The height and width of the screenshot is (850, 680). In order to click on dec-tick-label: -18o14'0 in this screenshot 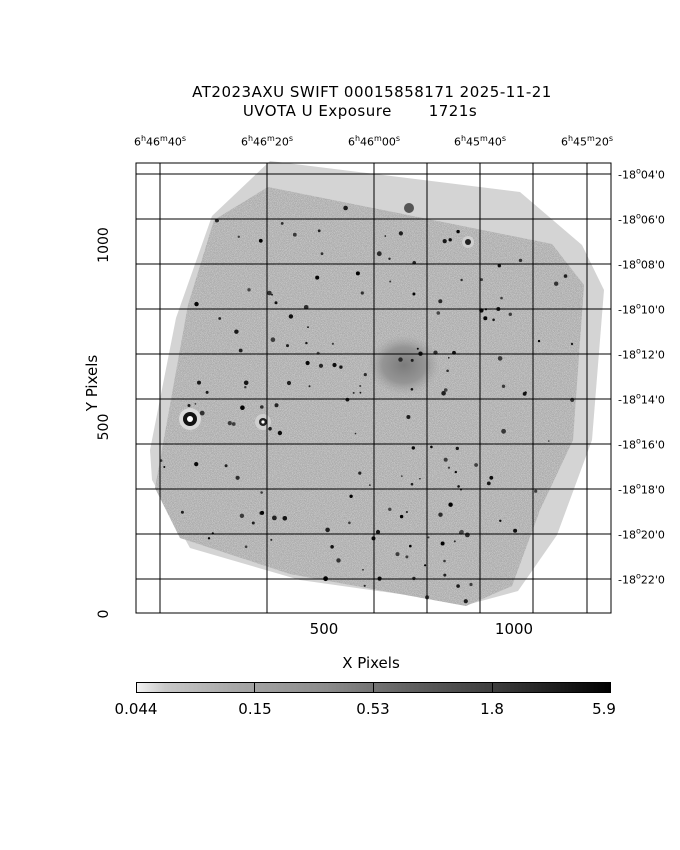, I will do `click(641, 399)`.